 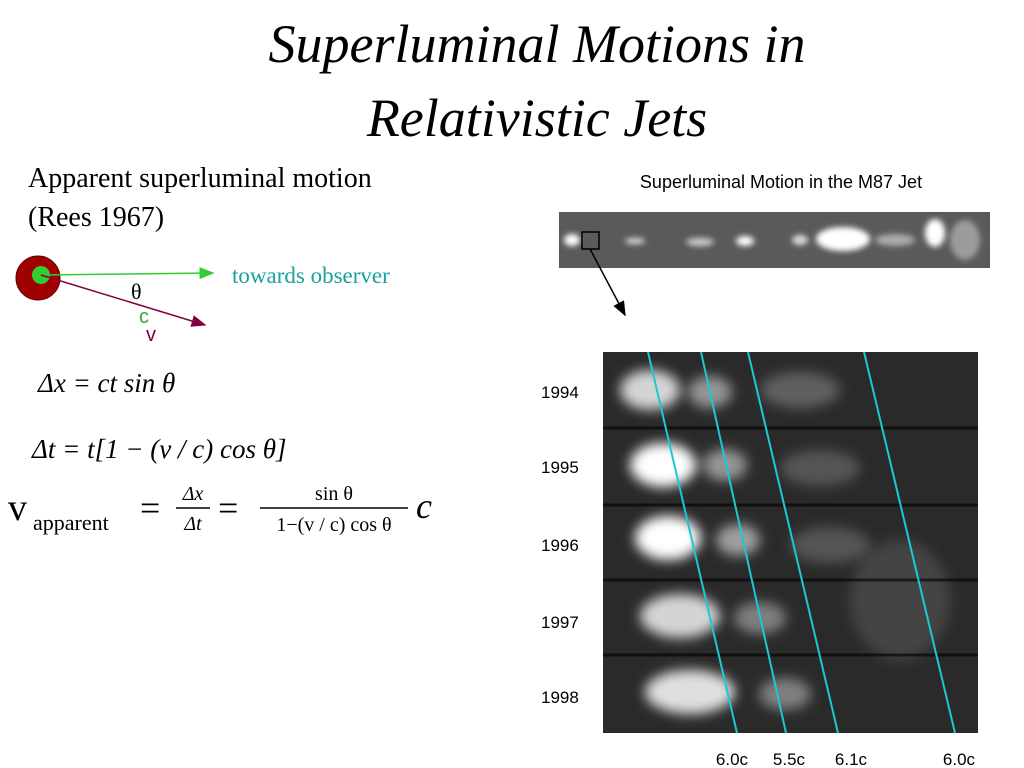 I want to click on speed-label: 5.5c, so click(x=789, y=759).